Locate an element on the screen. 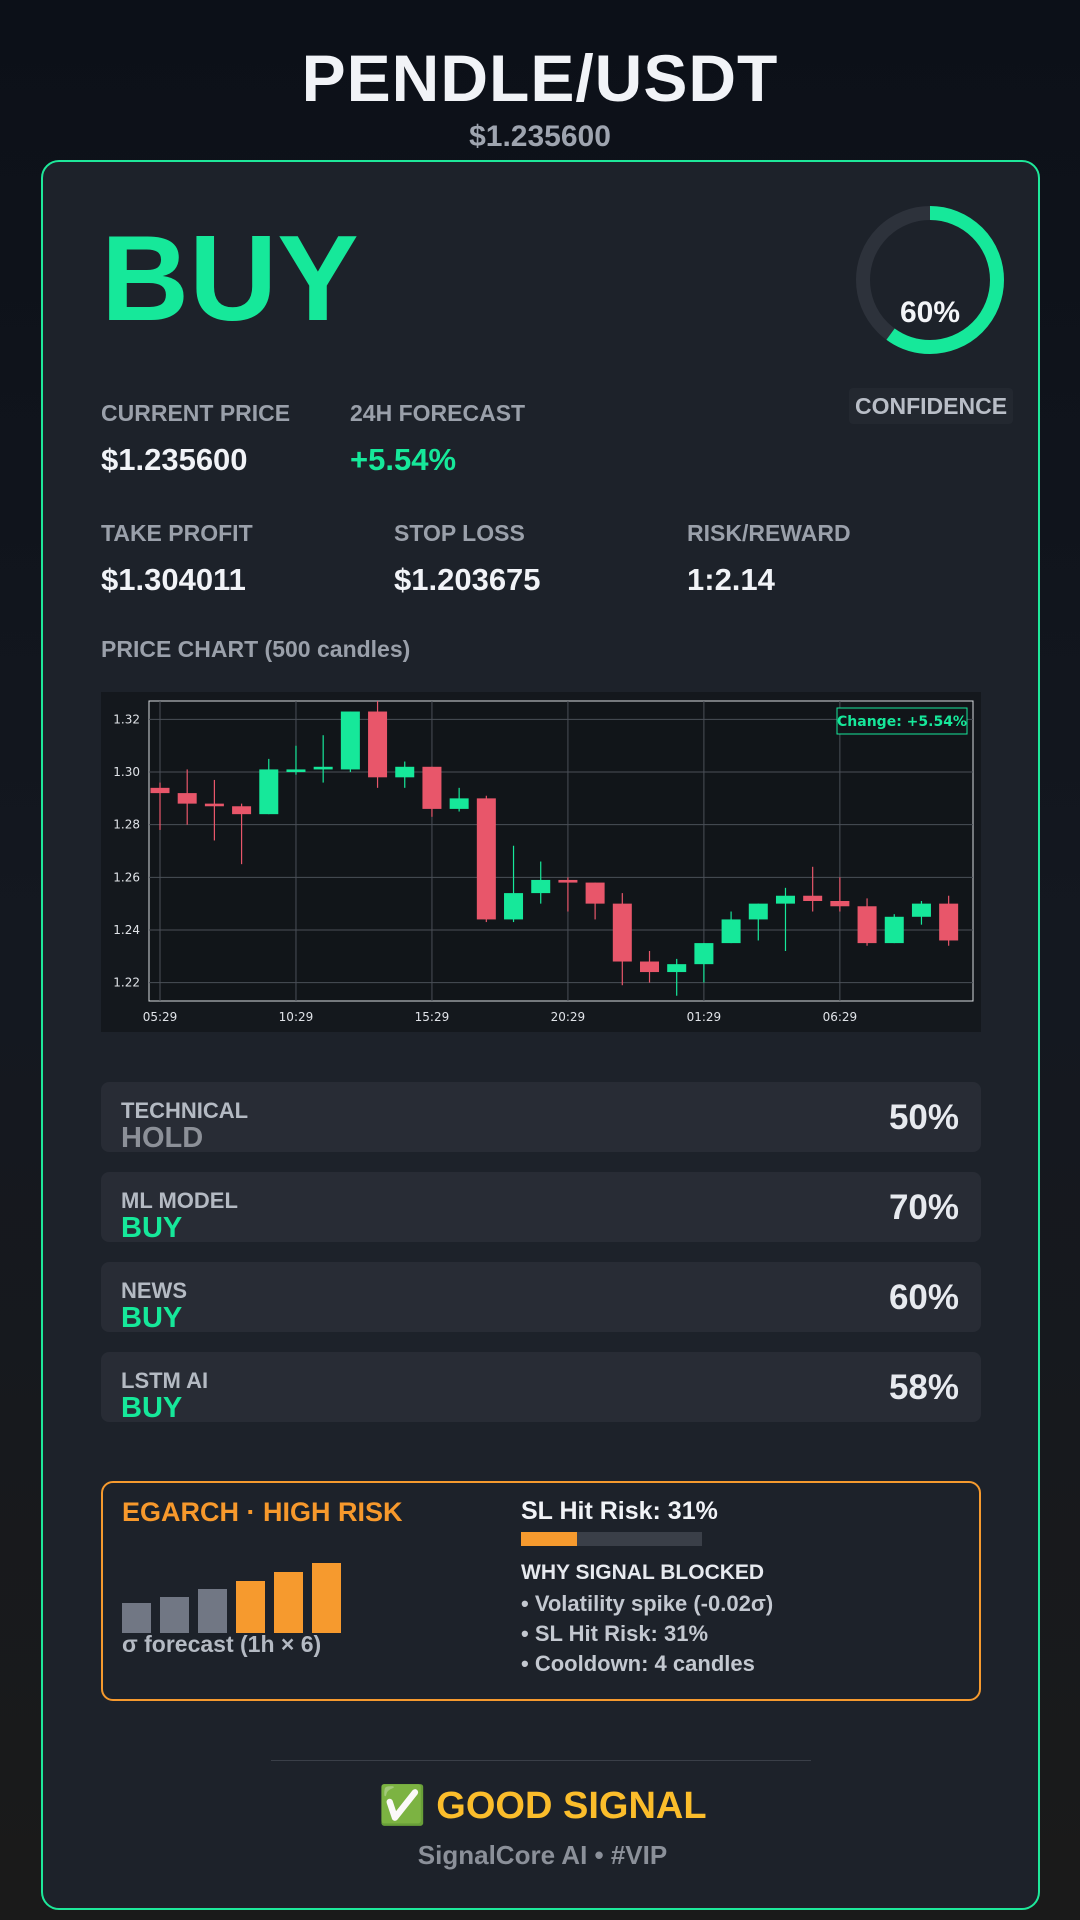 The image size is (1080, 1920). current-price-value: $1.235600 is located at coordinates (174, 459).